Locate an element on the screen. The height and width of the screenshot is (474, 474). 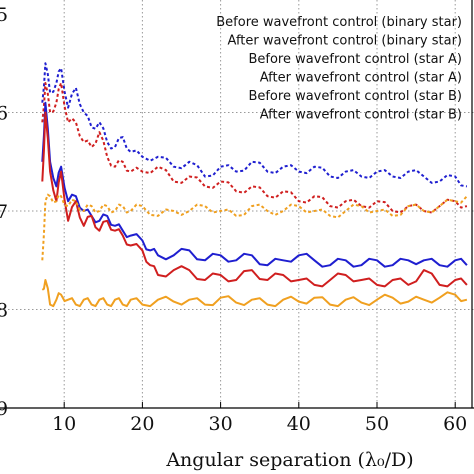
legend-entry: Before wavefront control (binary star) is located at coordinates (339, 22).